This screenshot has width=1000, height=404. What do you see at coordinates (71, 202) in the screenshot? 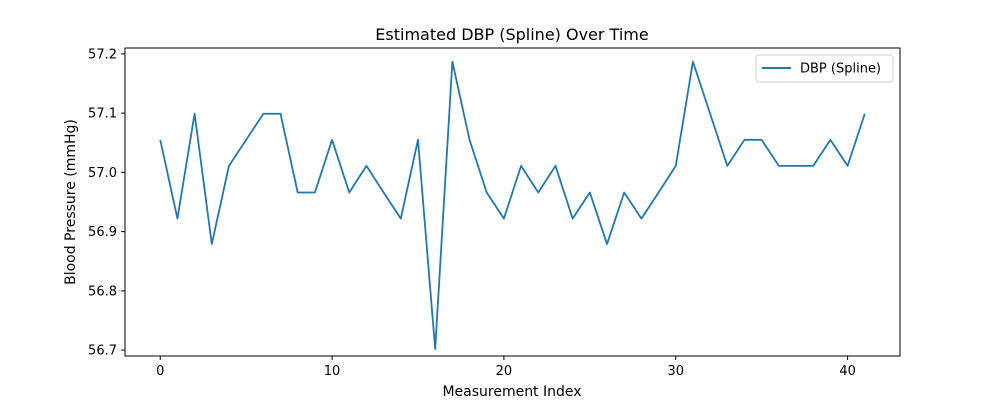
I see `y-axis-label: Blood Pressure (mmHg)` at bounding box center [71, 202].